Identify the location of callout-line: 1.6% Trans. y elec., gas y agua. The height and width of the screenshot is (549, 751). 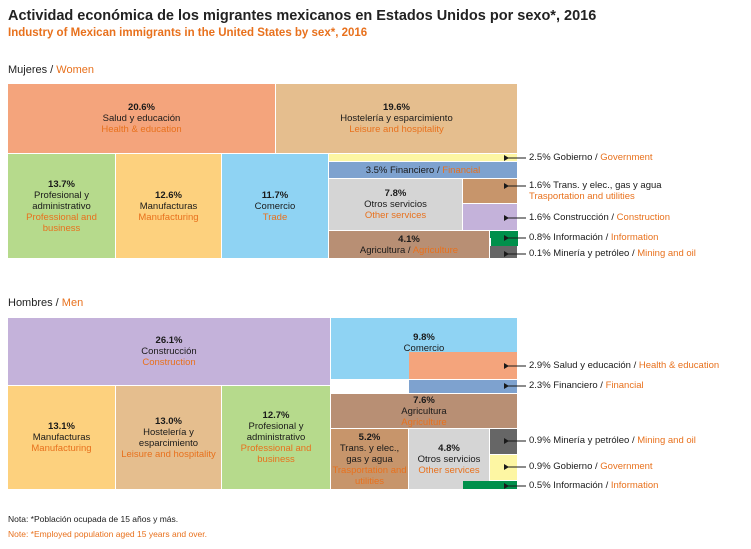
(595, 185).